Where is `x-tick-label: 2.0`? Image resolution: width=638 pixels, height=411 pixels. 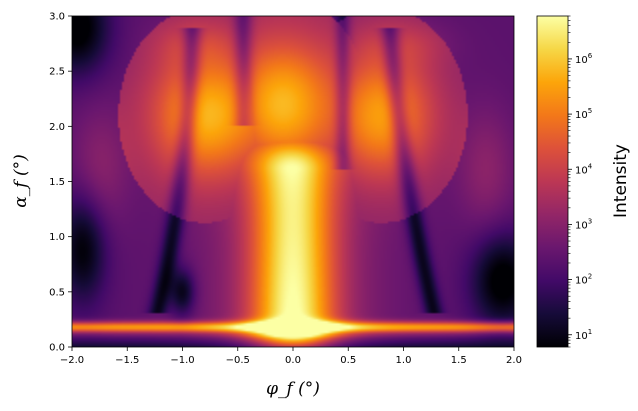 x-tick-label: 2.0 is located at coordinates (514, 360).